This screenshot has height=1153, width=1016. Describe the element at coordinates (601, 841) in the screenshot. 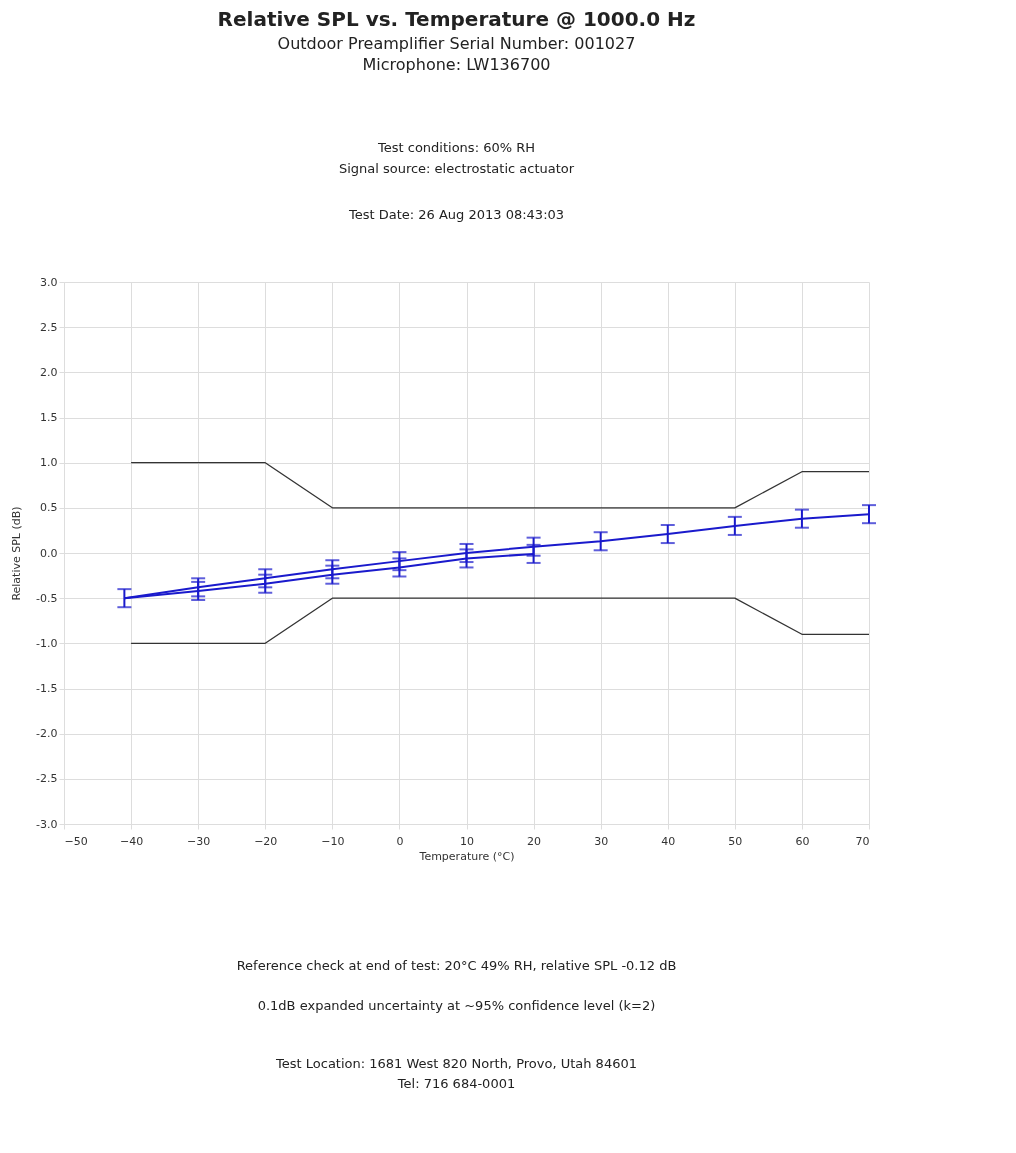

I see `x-tick-label: 30` at that location.